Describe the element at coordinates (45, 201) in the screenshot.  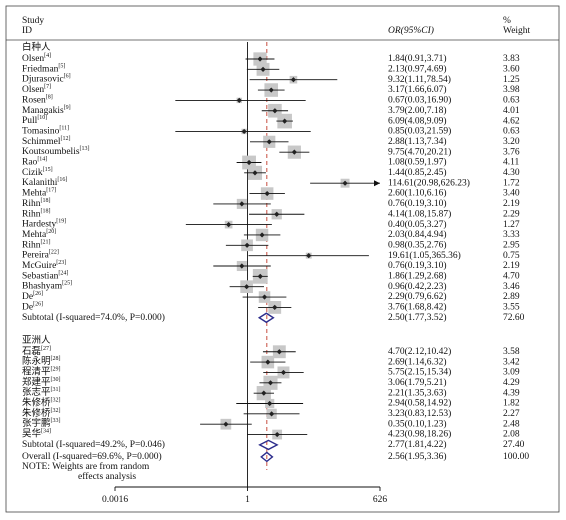
I see `study-ref: [18]` at that location.